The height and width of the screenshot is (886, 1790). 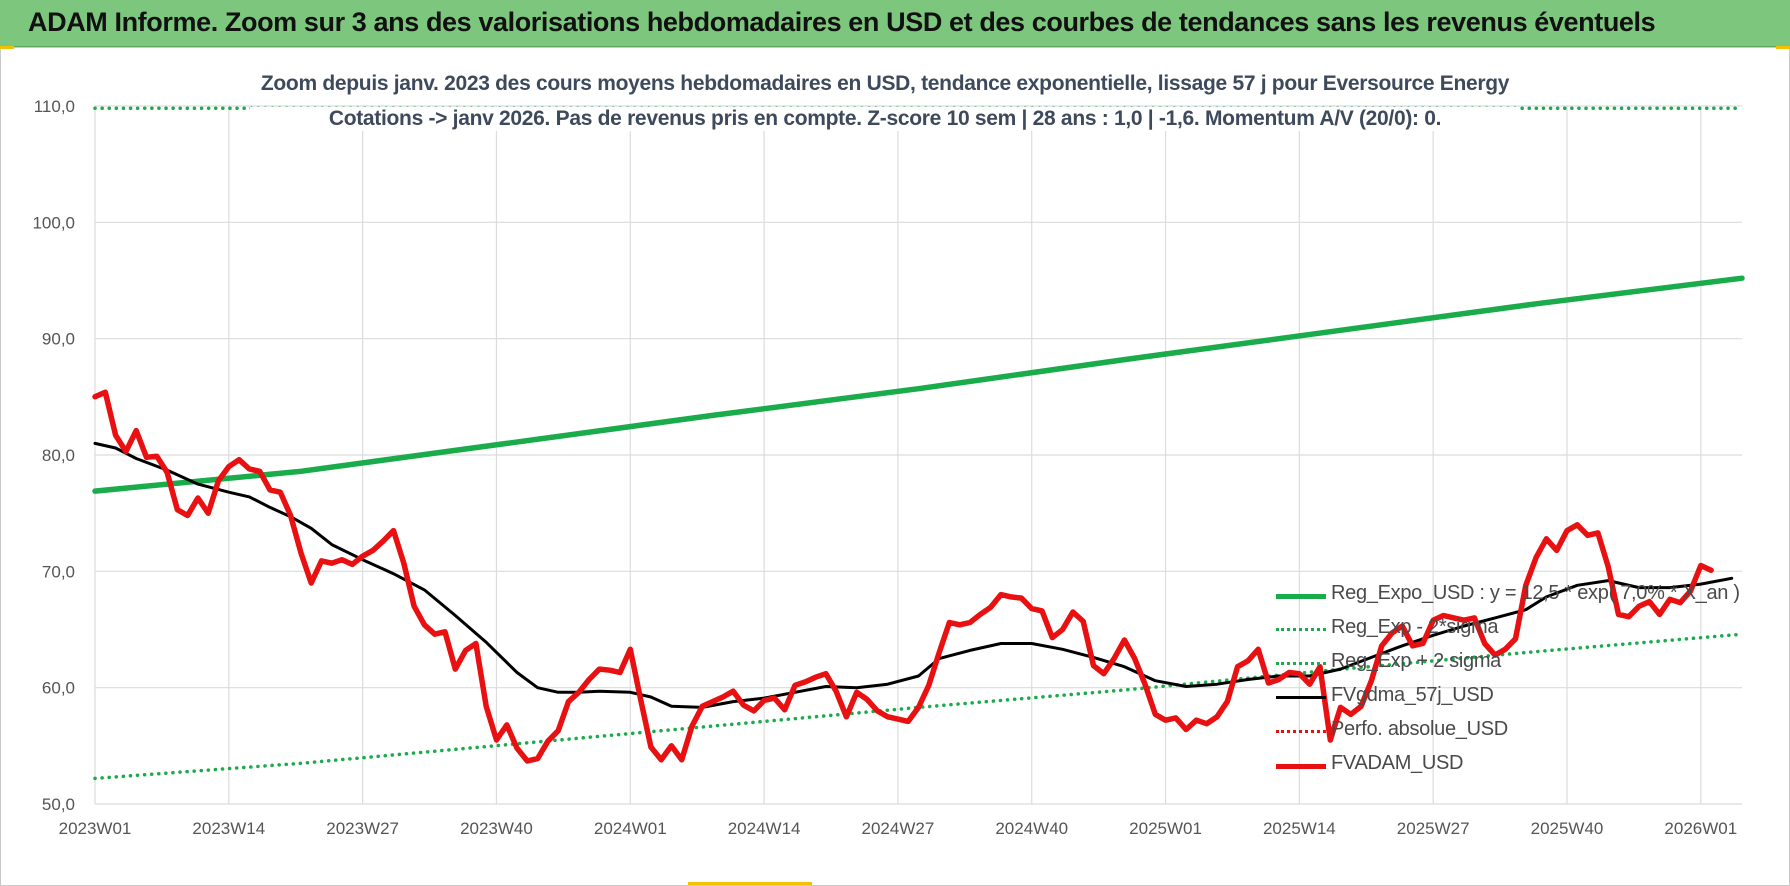 I want to click on x-tick-label: 2025W40, so click(x=1567, y=828).